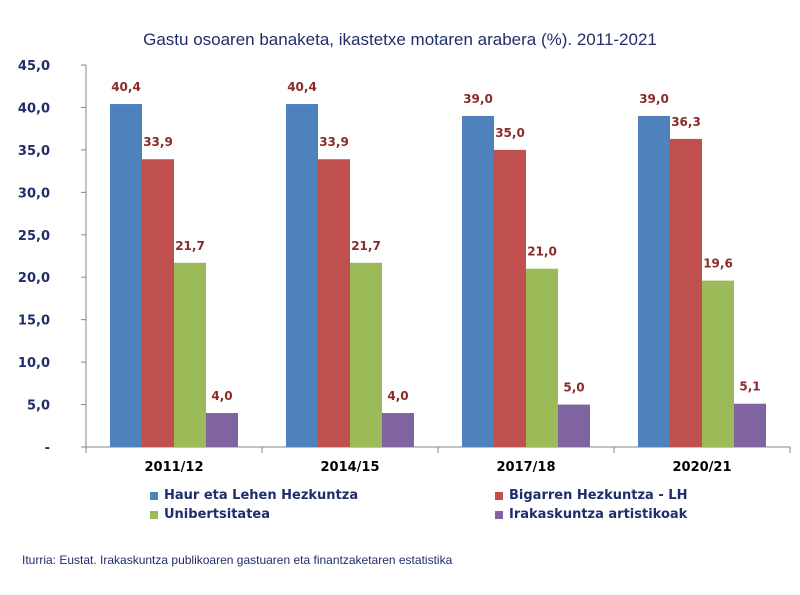 The image size is (800, 595). Describe the element at coordinates (34, 236) in the screenshot. I see `y-tick-label: 25,0` at that location.